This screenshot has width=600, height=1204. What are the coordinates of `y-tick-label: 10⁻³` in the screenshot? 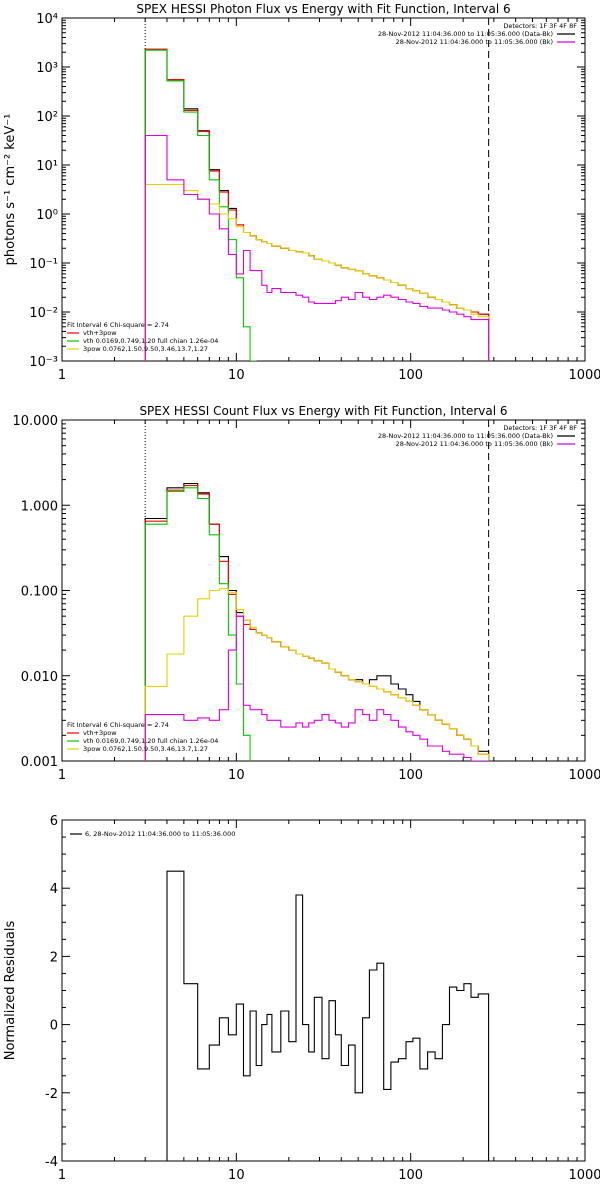 It's located at (43, 362).